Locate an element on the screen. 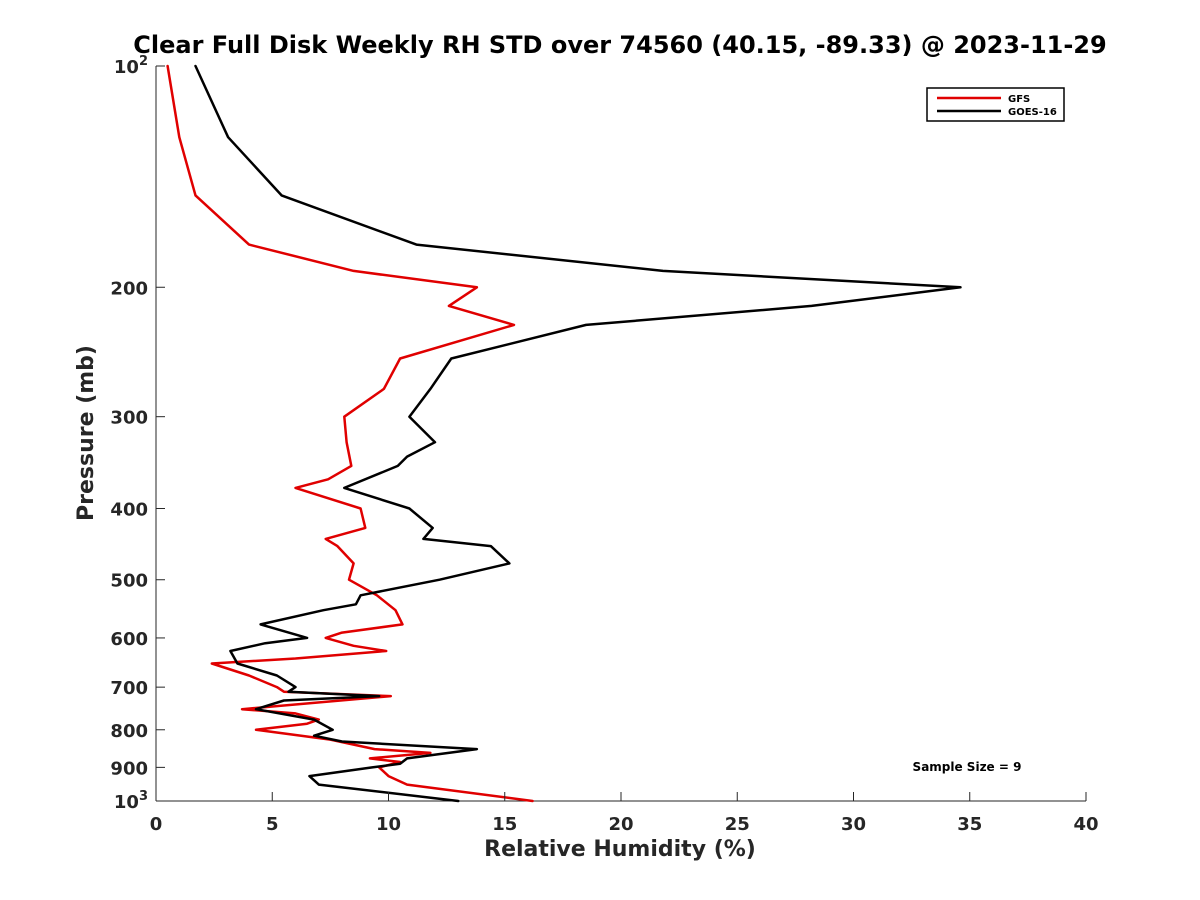  y-axis-label: Pressure (mb) is located at coordinates (86, 433).